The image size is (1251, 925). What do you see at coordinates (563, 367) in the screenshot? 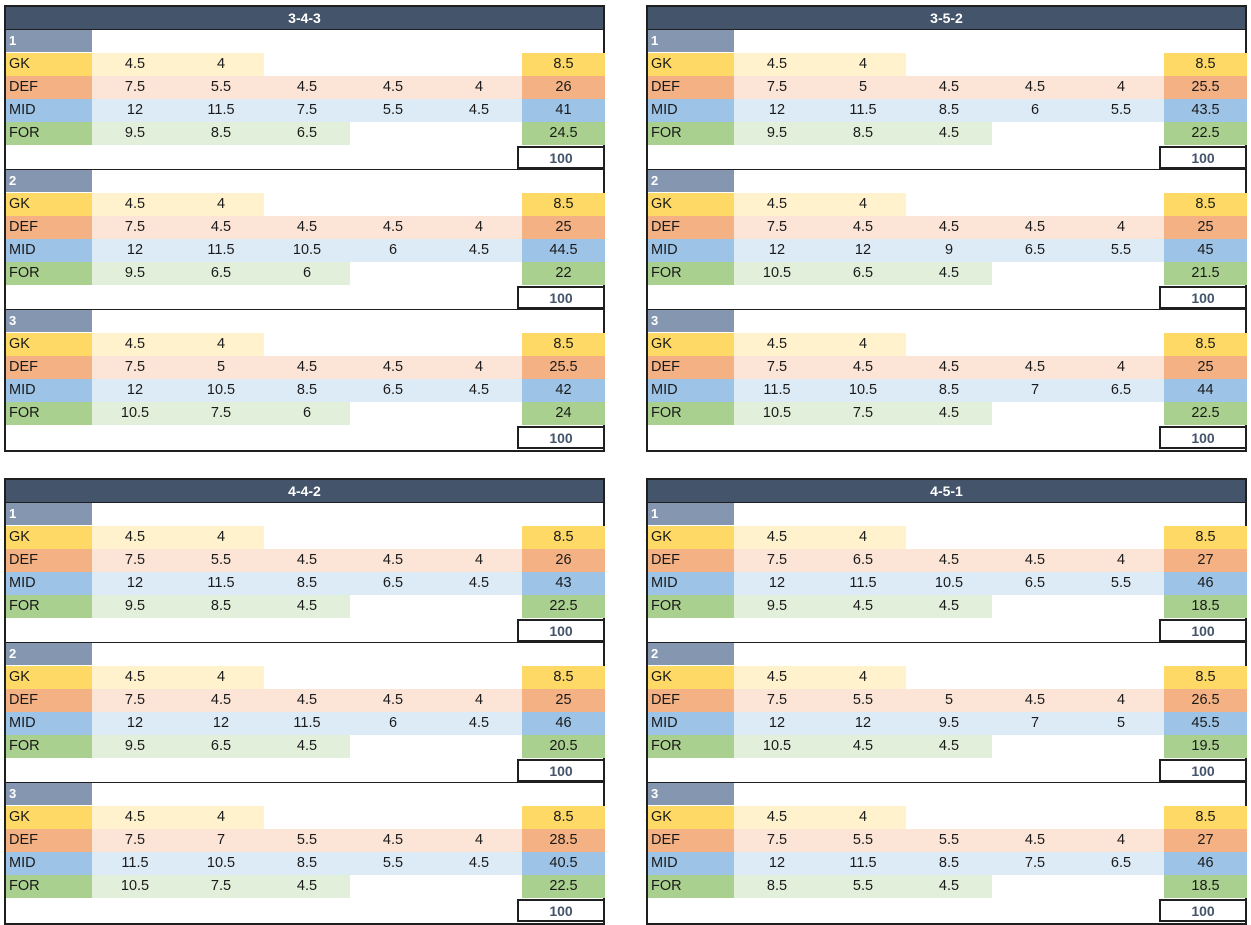
I see `row-total: 25.5` at bounding box center [563, 367].